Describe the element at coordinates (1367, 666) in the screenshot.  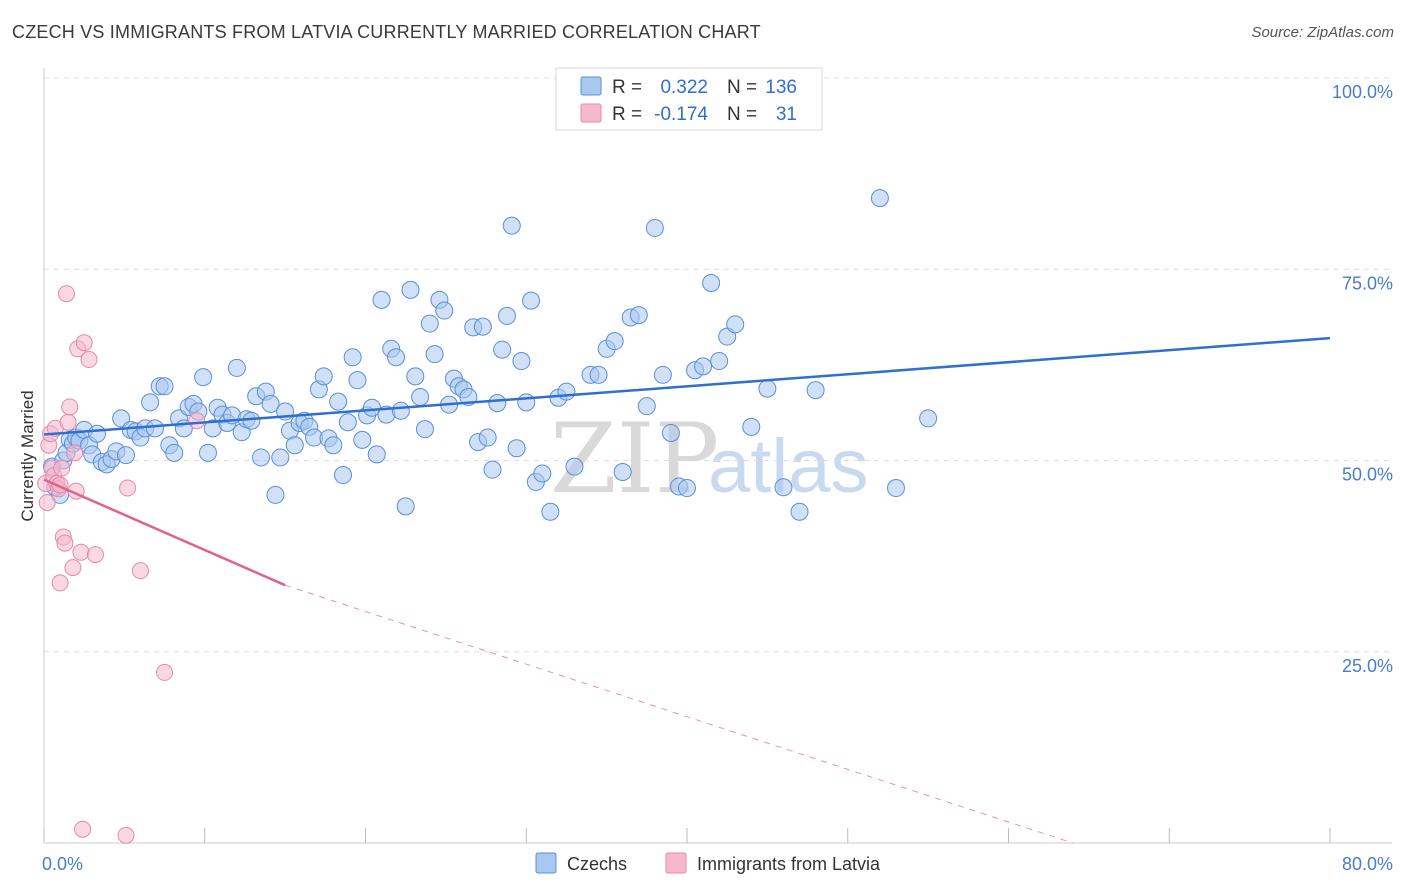
I see `y-tick-label: 25.0%` at that location.